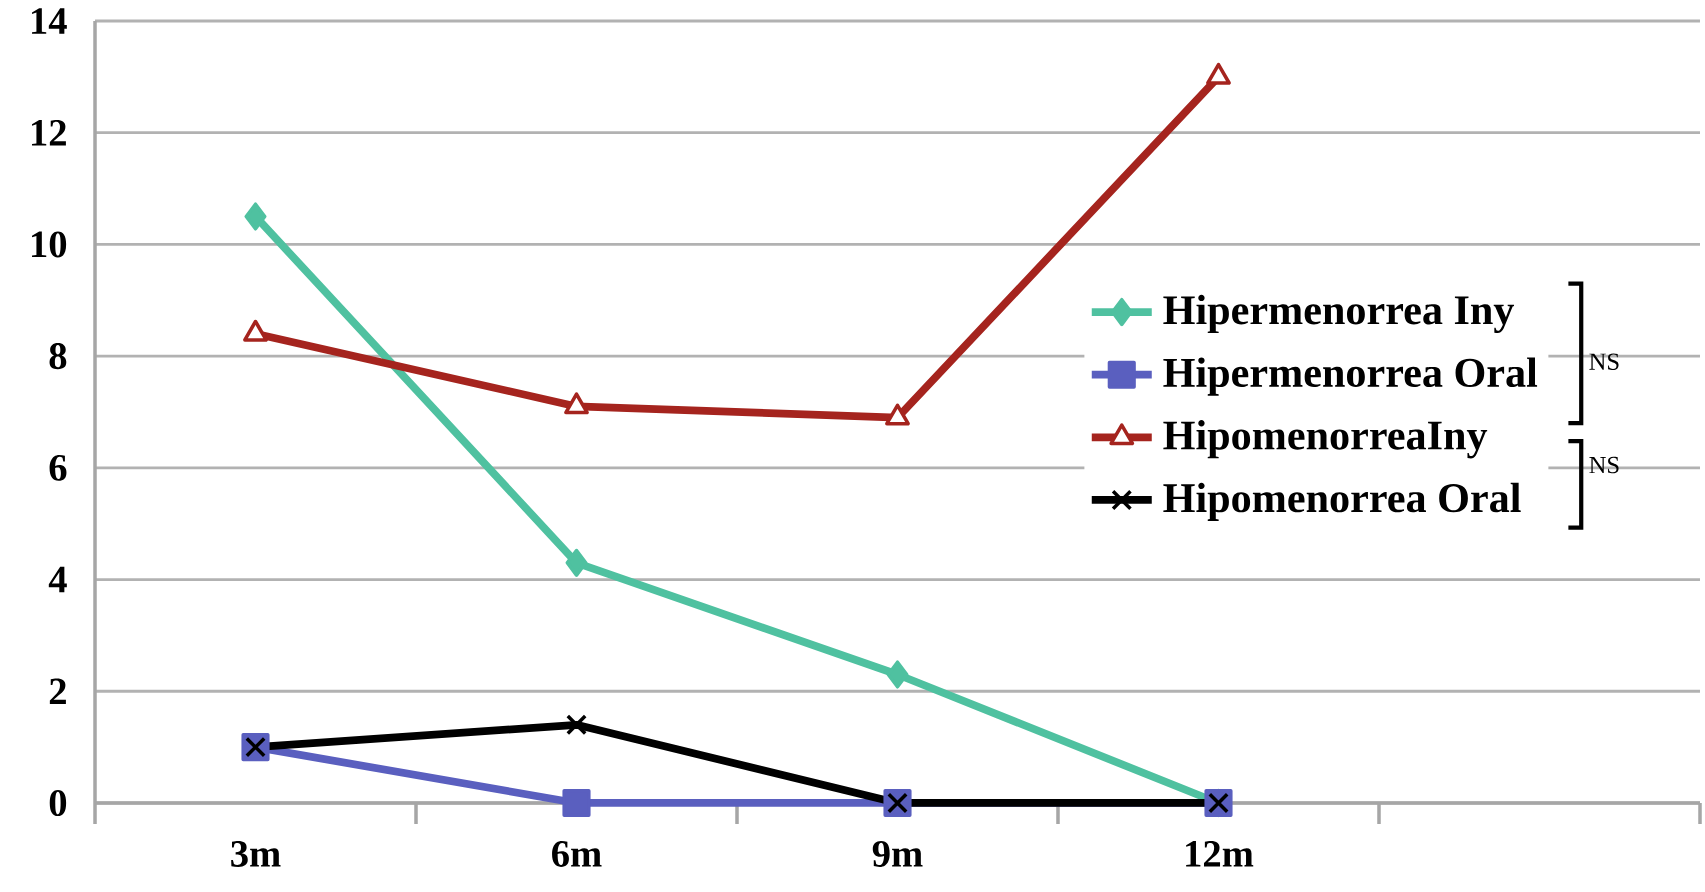 Image resolution: width=1705 pixels, height=892 pixels. What do you see at coordinates (1350, 376) in the screenshot?
I see `legend-label: Hipermenorrea Oral` at bounding box center [1350, 376].